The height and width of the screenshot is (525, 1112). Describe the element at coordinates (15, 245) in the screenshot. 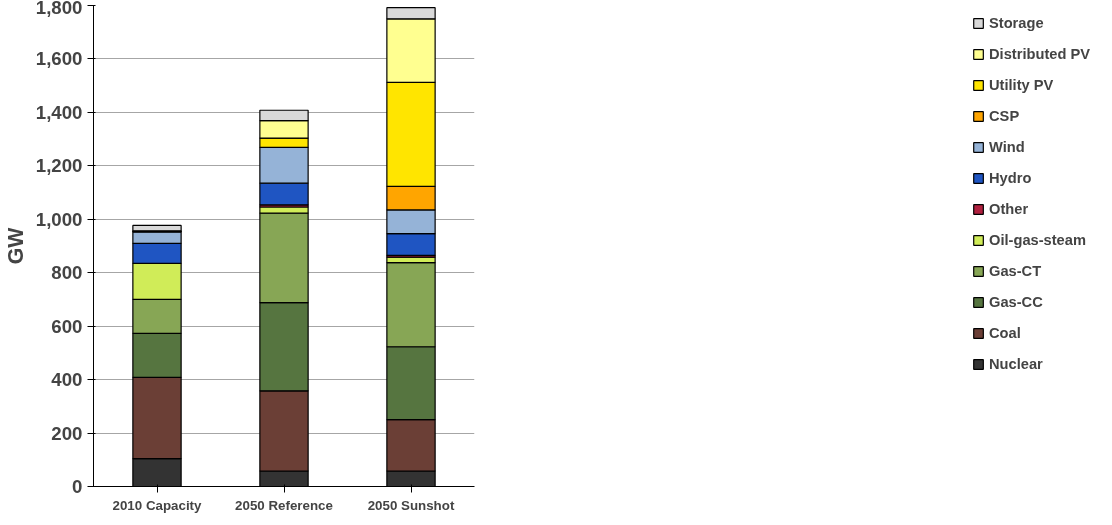

I see `y-axis-title: GW` at that location.